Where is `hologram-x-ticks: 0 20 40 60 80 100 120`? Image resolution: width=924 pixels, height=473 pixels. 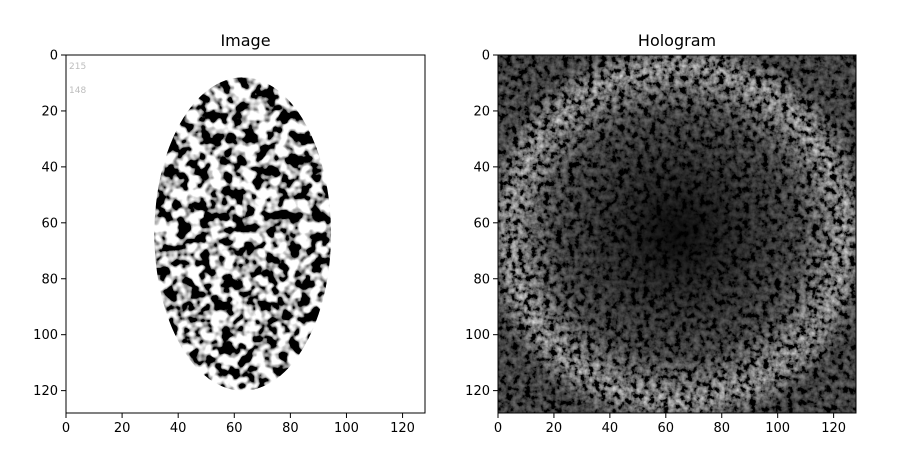
hologram-x-ticks: 0 20 40 60 80 100 120 is located at coordinates (670, 424).